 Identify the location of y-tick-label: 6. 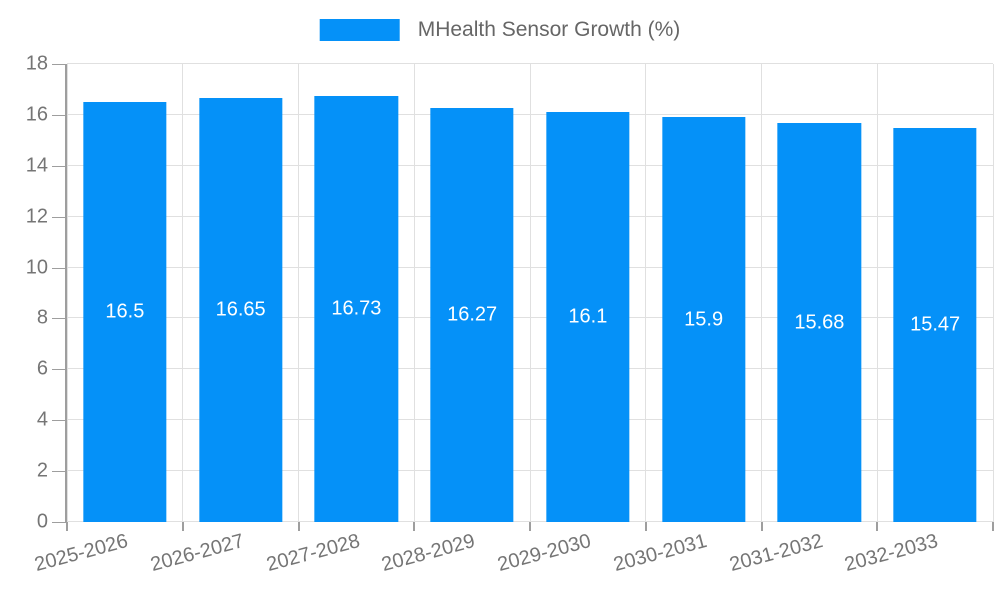
(42, 368).